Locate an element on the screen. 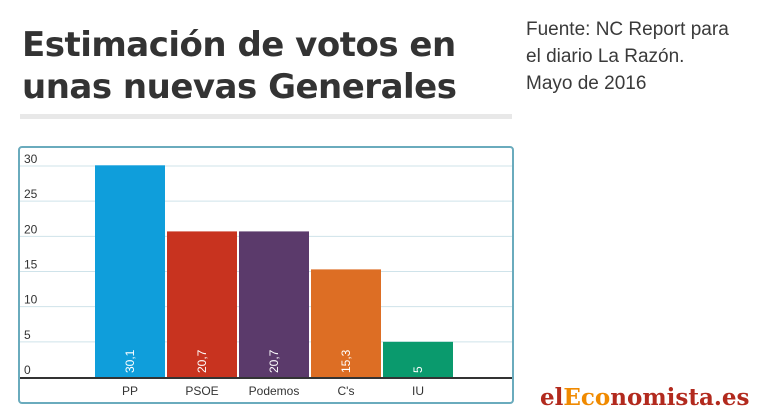 The width and height of the screenshot is (770, 420). logo-part-1: el is located at coordinates (552, 397).